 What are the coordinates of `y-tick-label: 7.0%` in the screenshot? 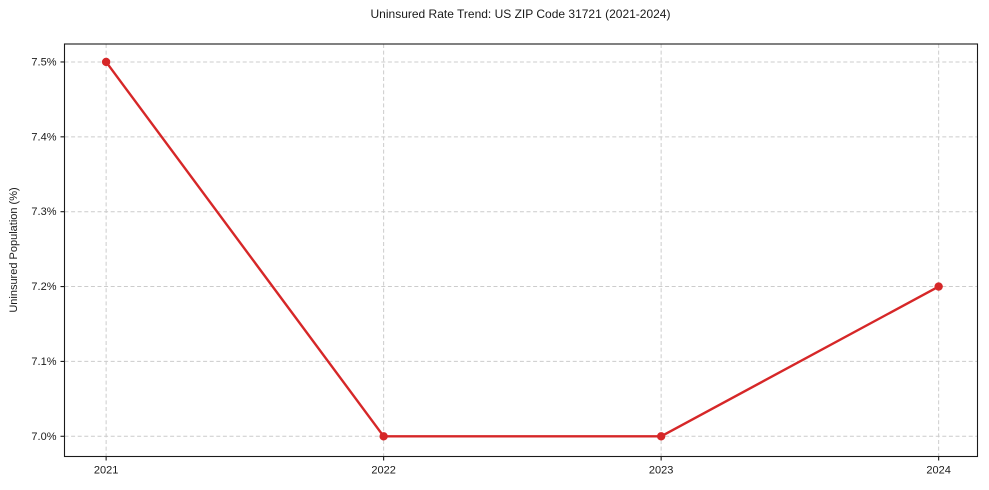 It's located at (43, 437).